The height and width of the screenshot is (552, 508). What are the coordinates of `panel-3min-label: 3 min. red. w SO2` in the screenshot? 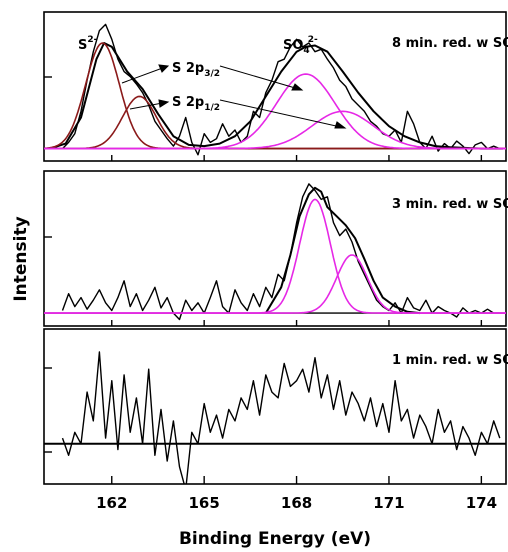 It's located at (450, 206).